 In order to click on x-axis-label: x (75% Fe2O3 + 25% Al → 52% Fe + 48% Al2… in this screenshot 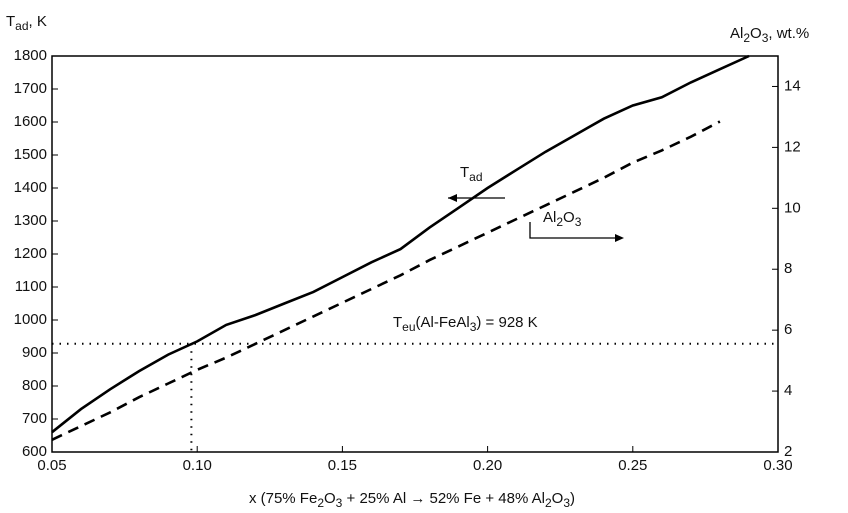, I will do `click(412, 500)`.